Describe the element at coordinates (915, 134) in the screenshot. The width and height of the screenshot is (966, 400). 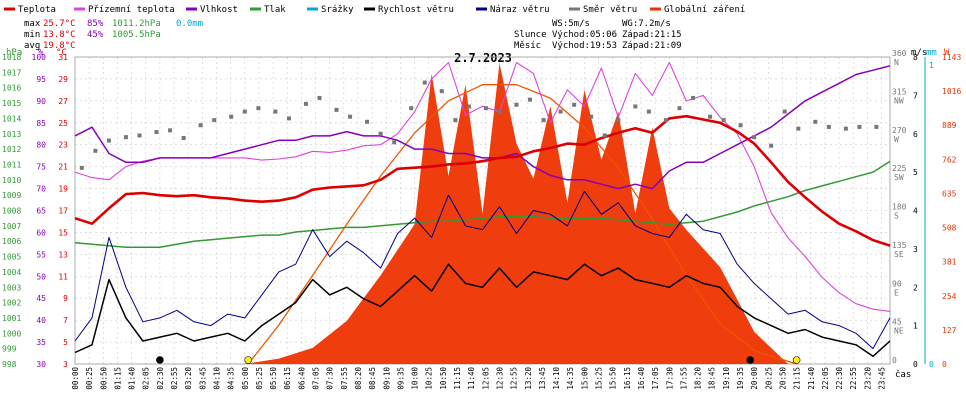
I see `wind-speed-tick: 6` at that location.